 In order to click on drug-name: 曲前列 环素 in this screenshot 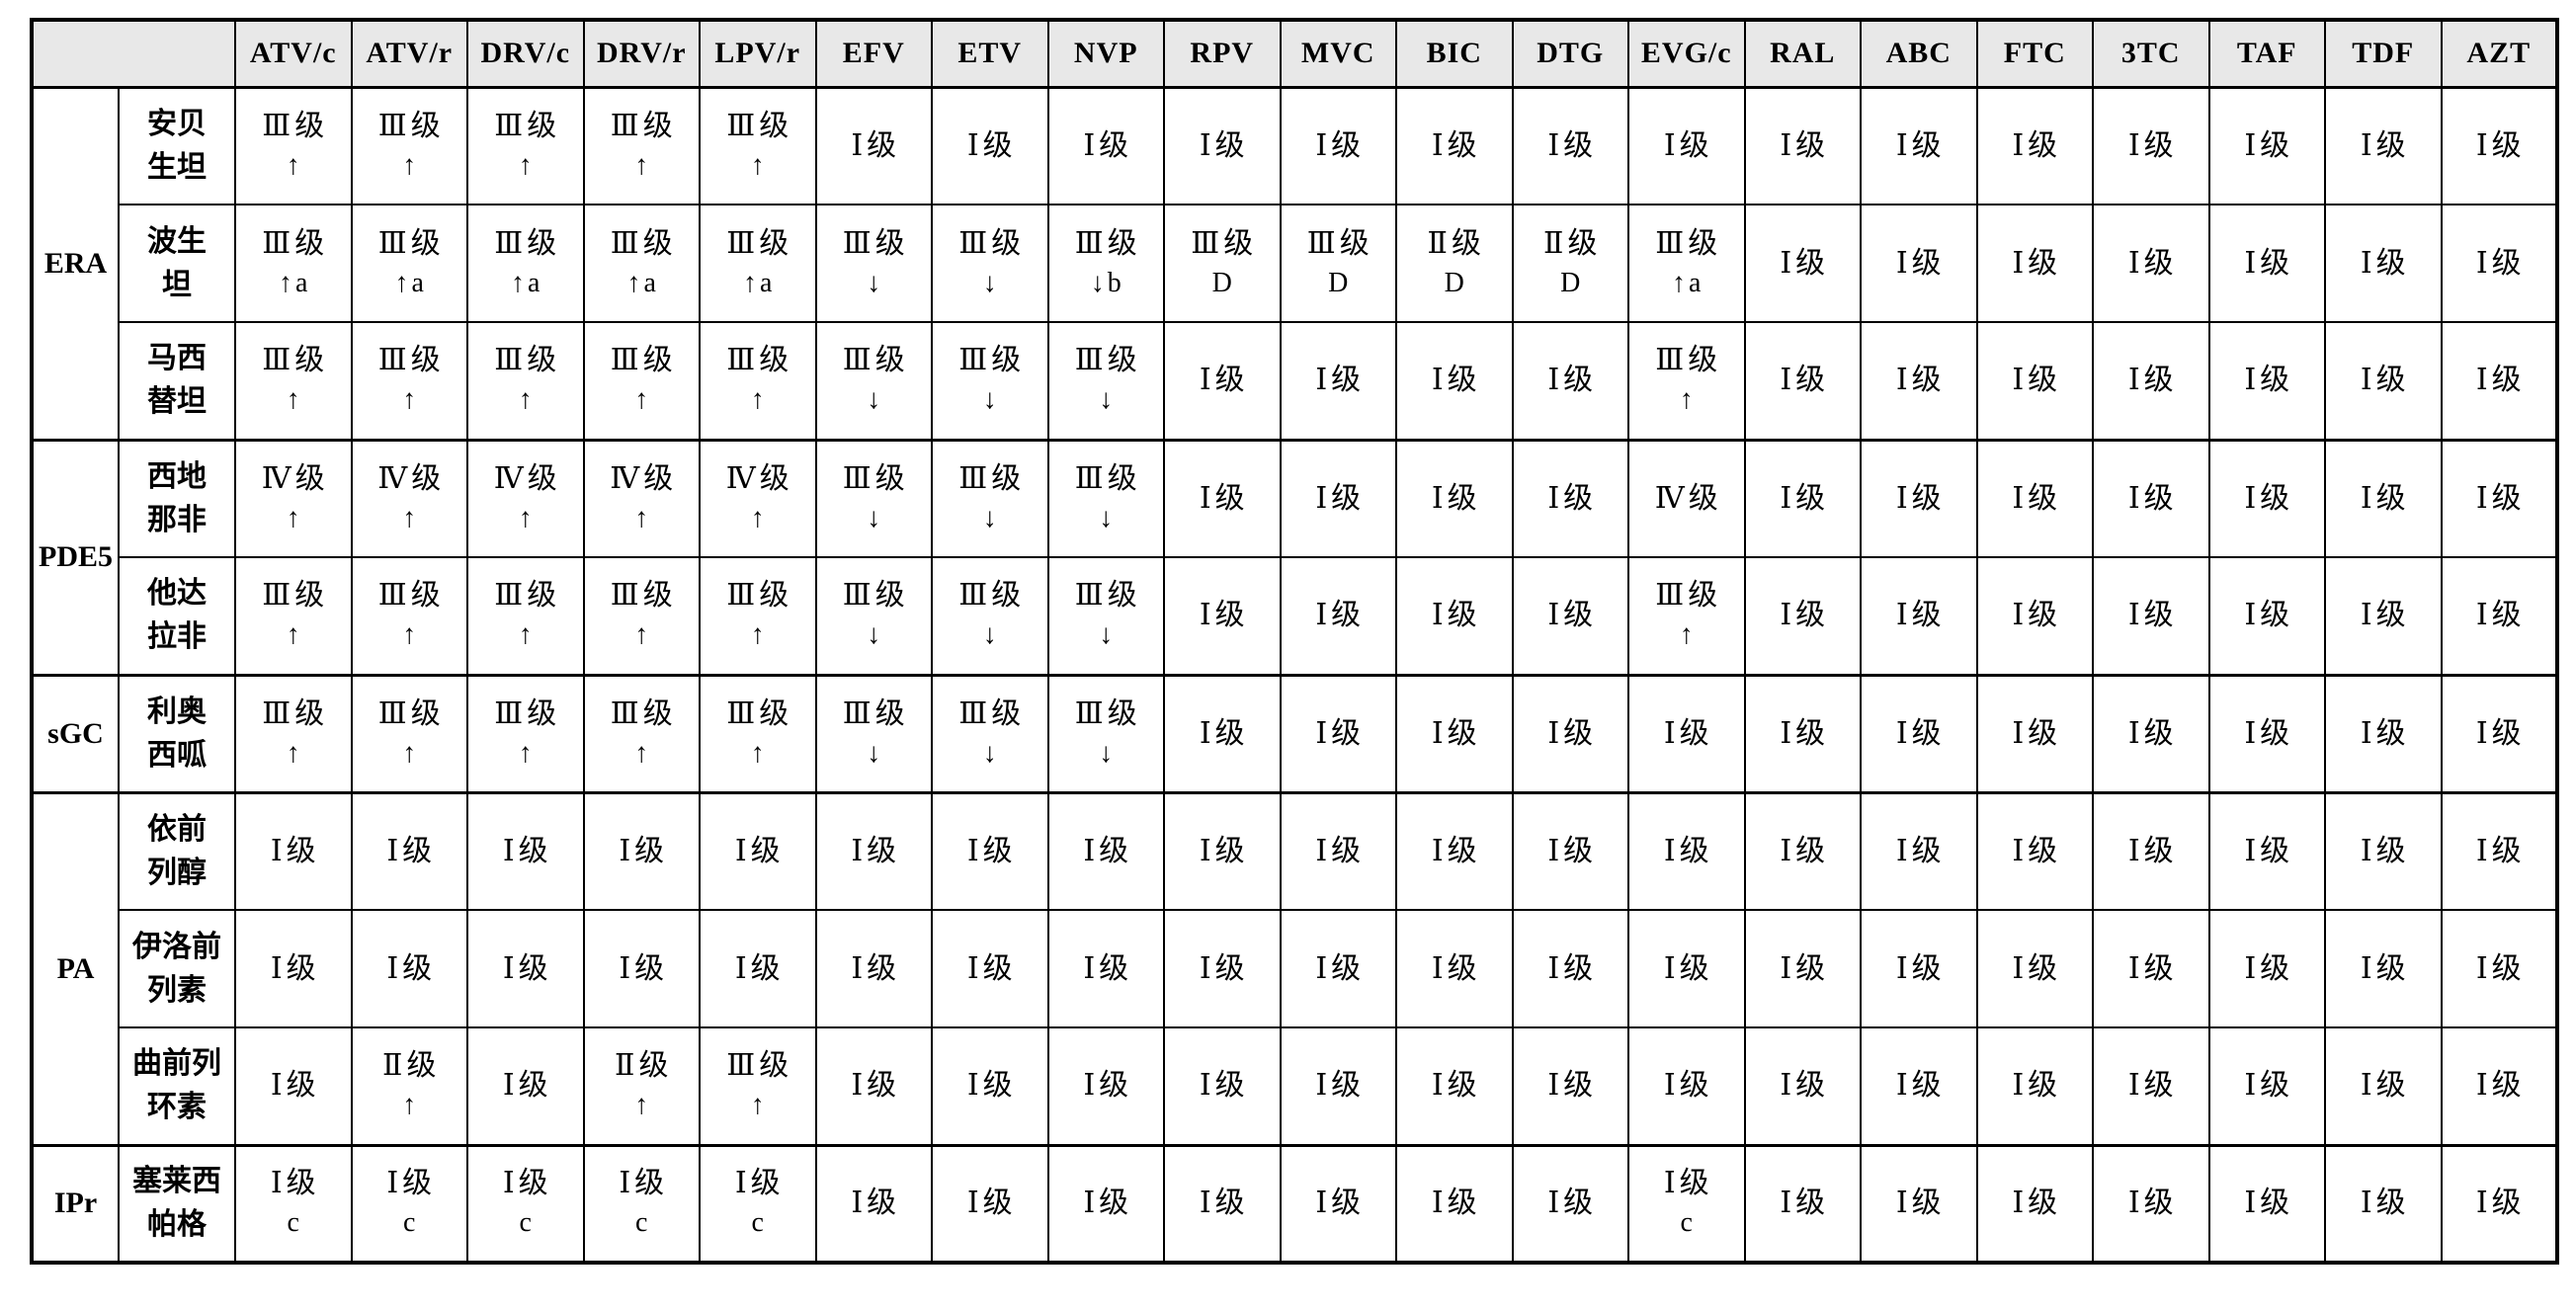, I will do `click(177, 1086)`.